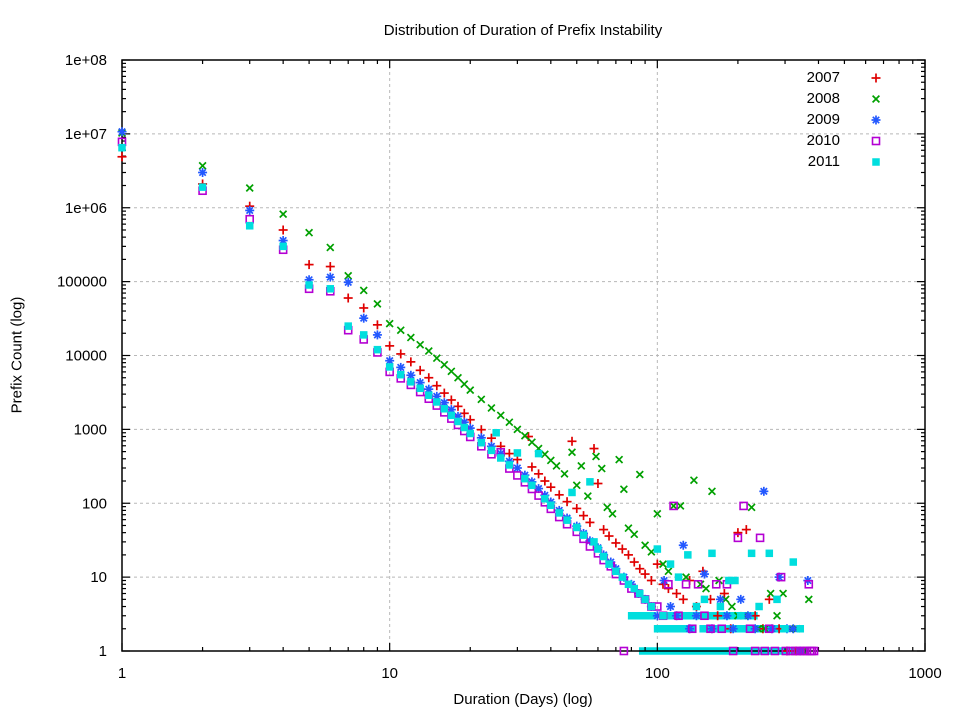 The image size is (960, 720). What do you see at coordinates (823, 119) in the screenshot?
I see `legend-label: 2009` at bounding box center [823, 119].